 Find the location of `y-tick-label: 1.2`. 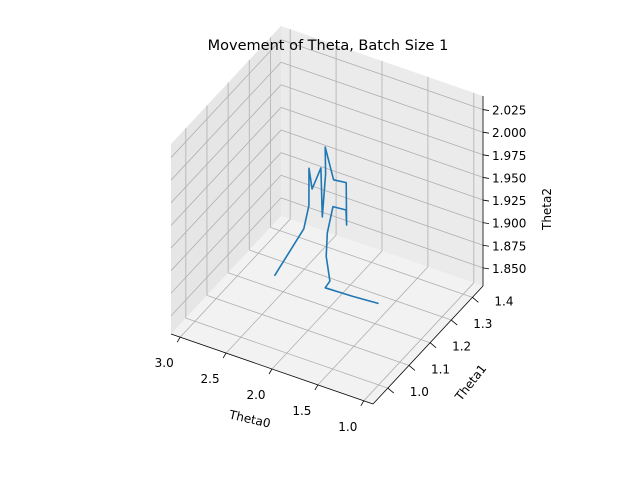

y-tick-label: 1.2 is located at coordinates (461, 347).